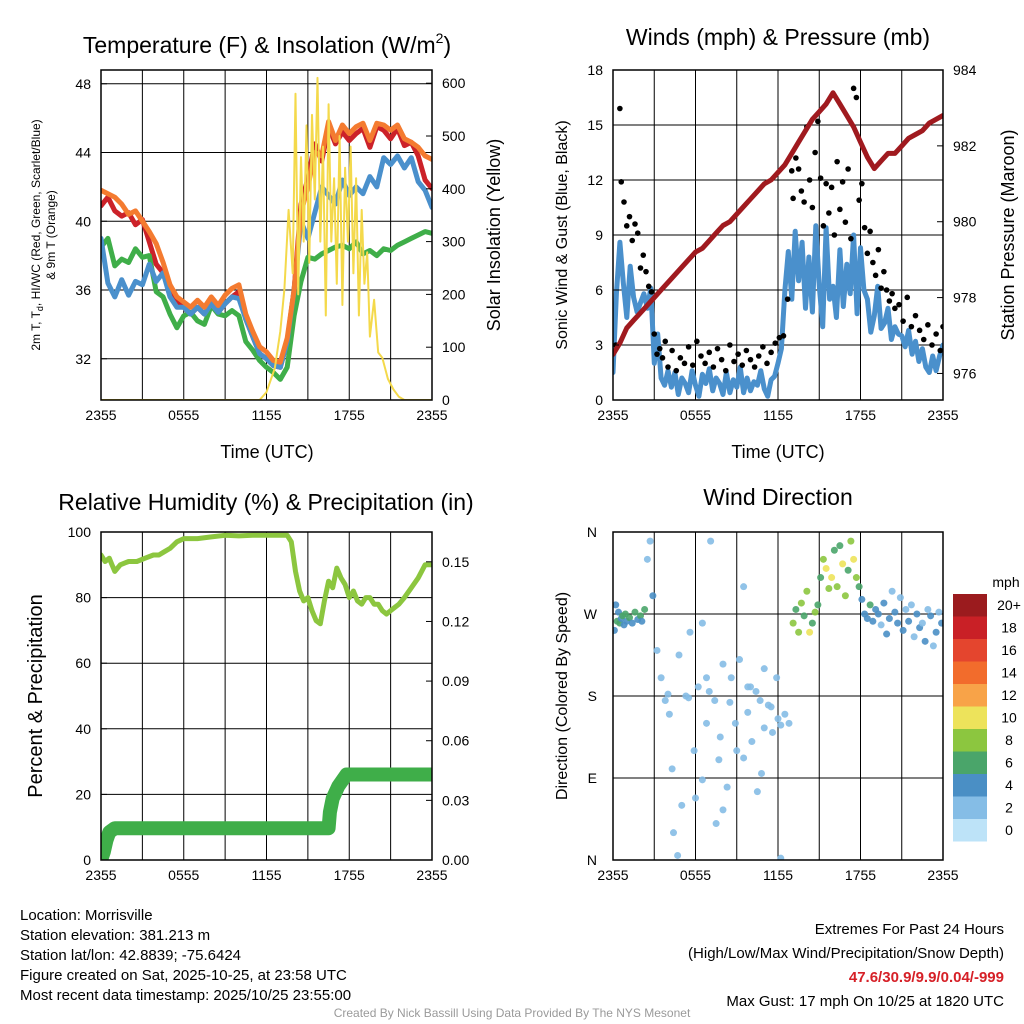  Describe the element at coordinates (942, 875) in the screenshot. I see `wind-direction-x-tick-label: 2355` at that location.